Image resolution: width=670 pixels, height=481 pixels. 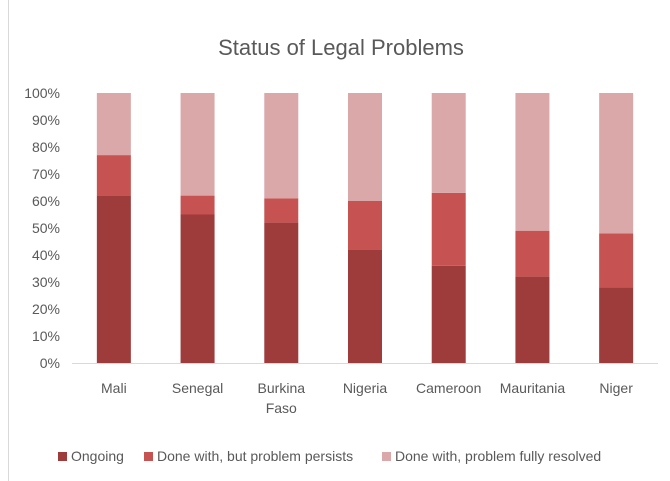 I want to click on y-tick-label: 50%, so click(x=46, y=228).